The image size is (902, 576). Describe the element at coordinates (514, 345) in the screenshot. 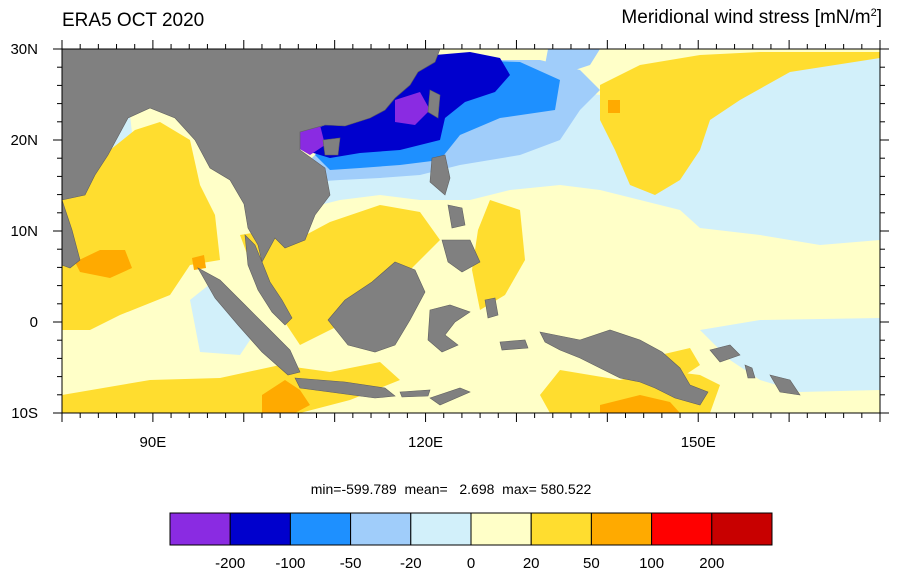

I see `land-seram` at that location.